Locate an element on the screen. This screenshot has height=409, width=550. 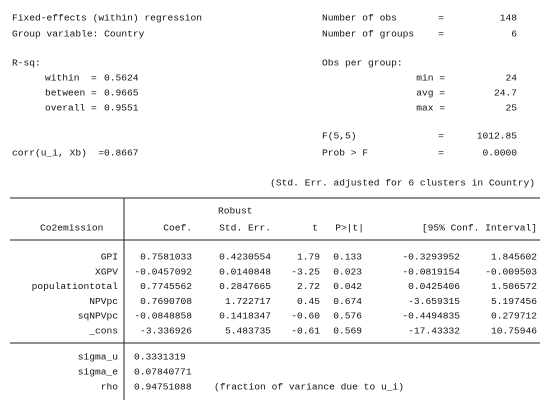
stat-value: 148 is located at coordinates (509, 18).